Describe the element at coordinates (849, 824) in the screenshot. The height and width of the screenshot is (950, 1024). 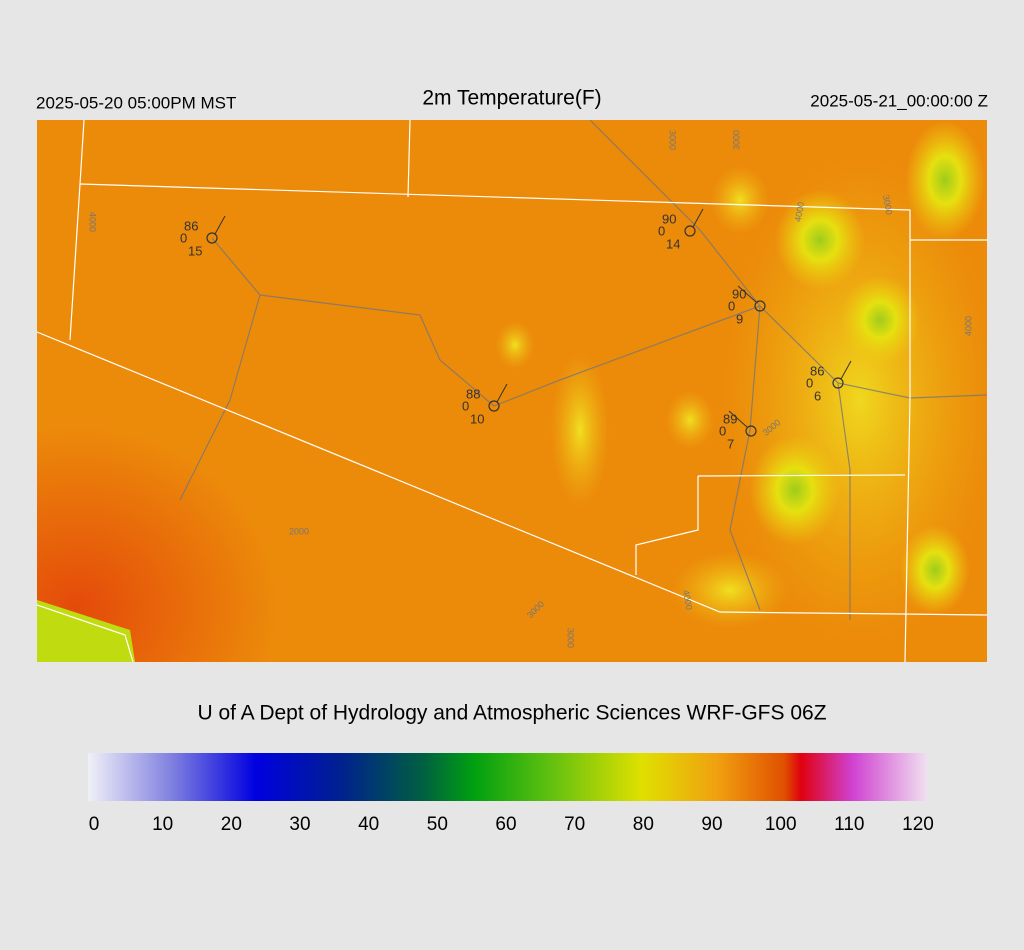
I see `colorbar-tick-label: 110` at that location.